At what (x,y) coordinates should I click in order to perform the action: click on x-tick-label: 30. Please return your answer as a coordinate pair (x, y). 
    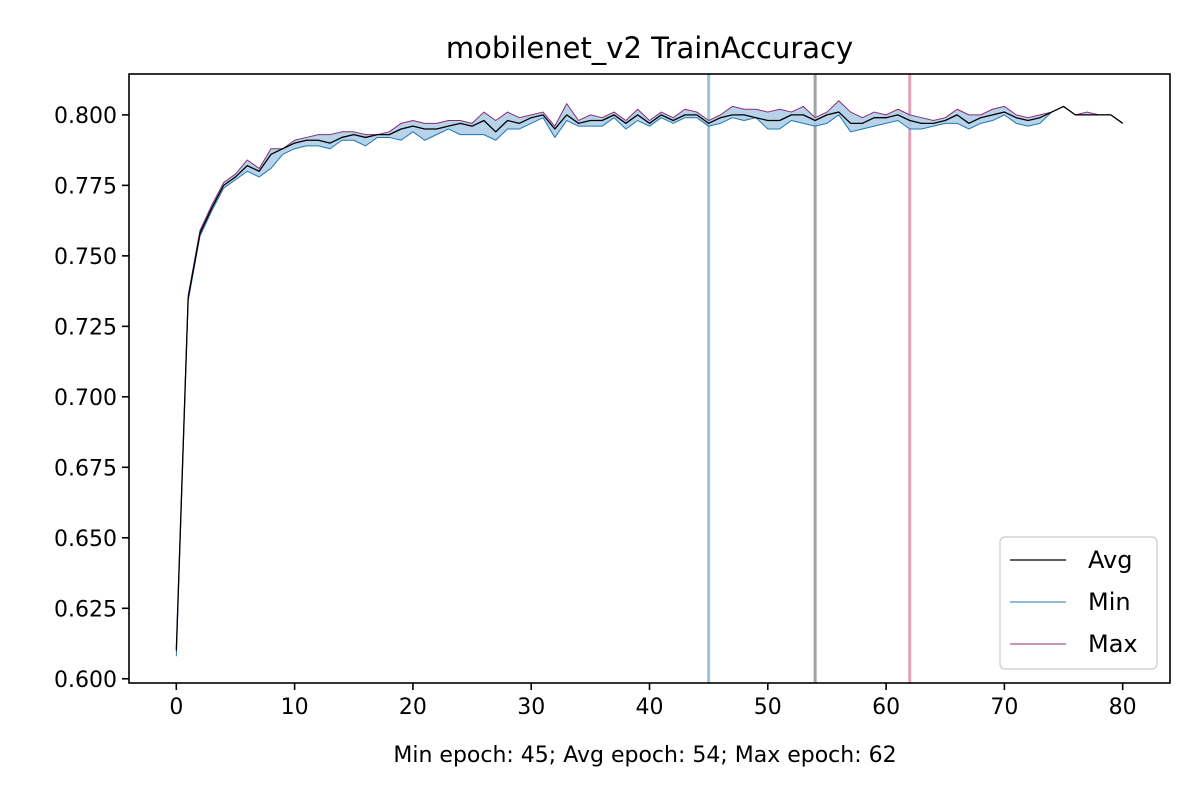
    Looking at the image, I should click on (531, 707).